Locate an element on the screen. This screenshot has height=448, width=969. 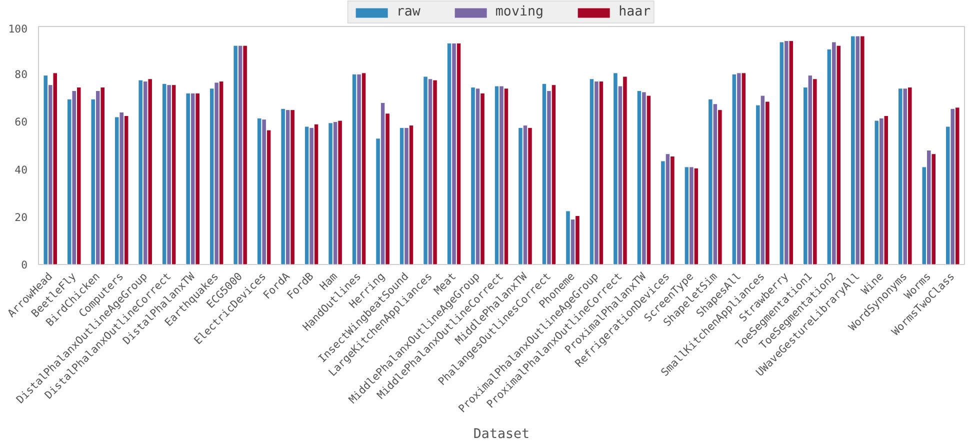
legend-label: haar is located at coordinates (634, 12).